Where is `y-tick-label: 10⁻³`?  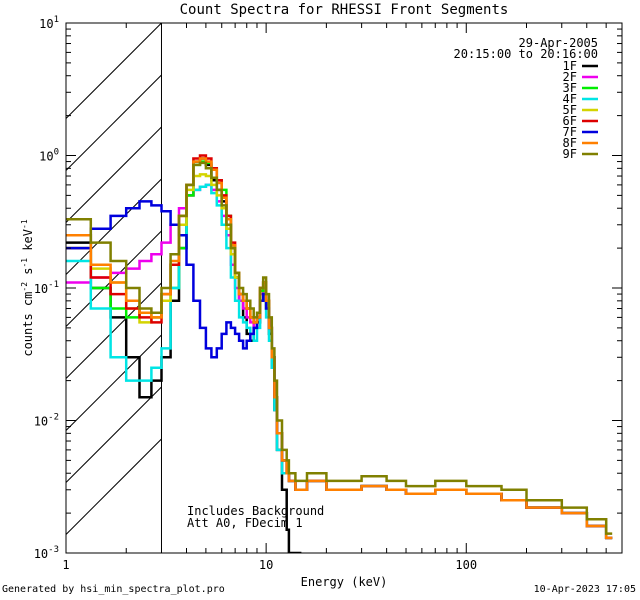
y-tick-label: 10⁻³ is located at coordinates (46, 553).